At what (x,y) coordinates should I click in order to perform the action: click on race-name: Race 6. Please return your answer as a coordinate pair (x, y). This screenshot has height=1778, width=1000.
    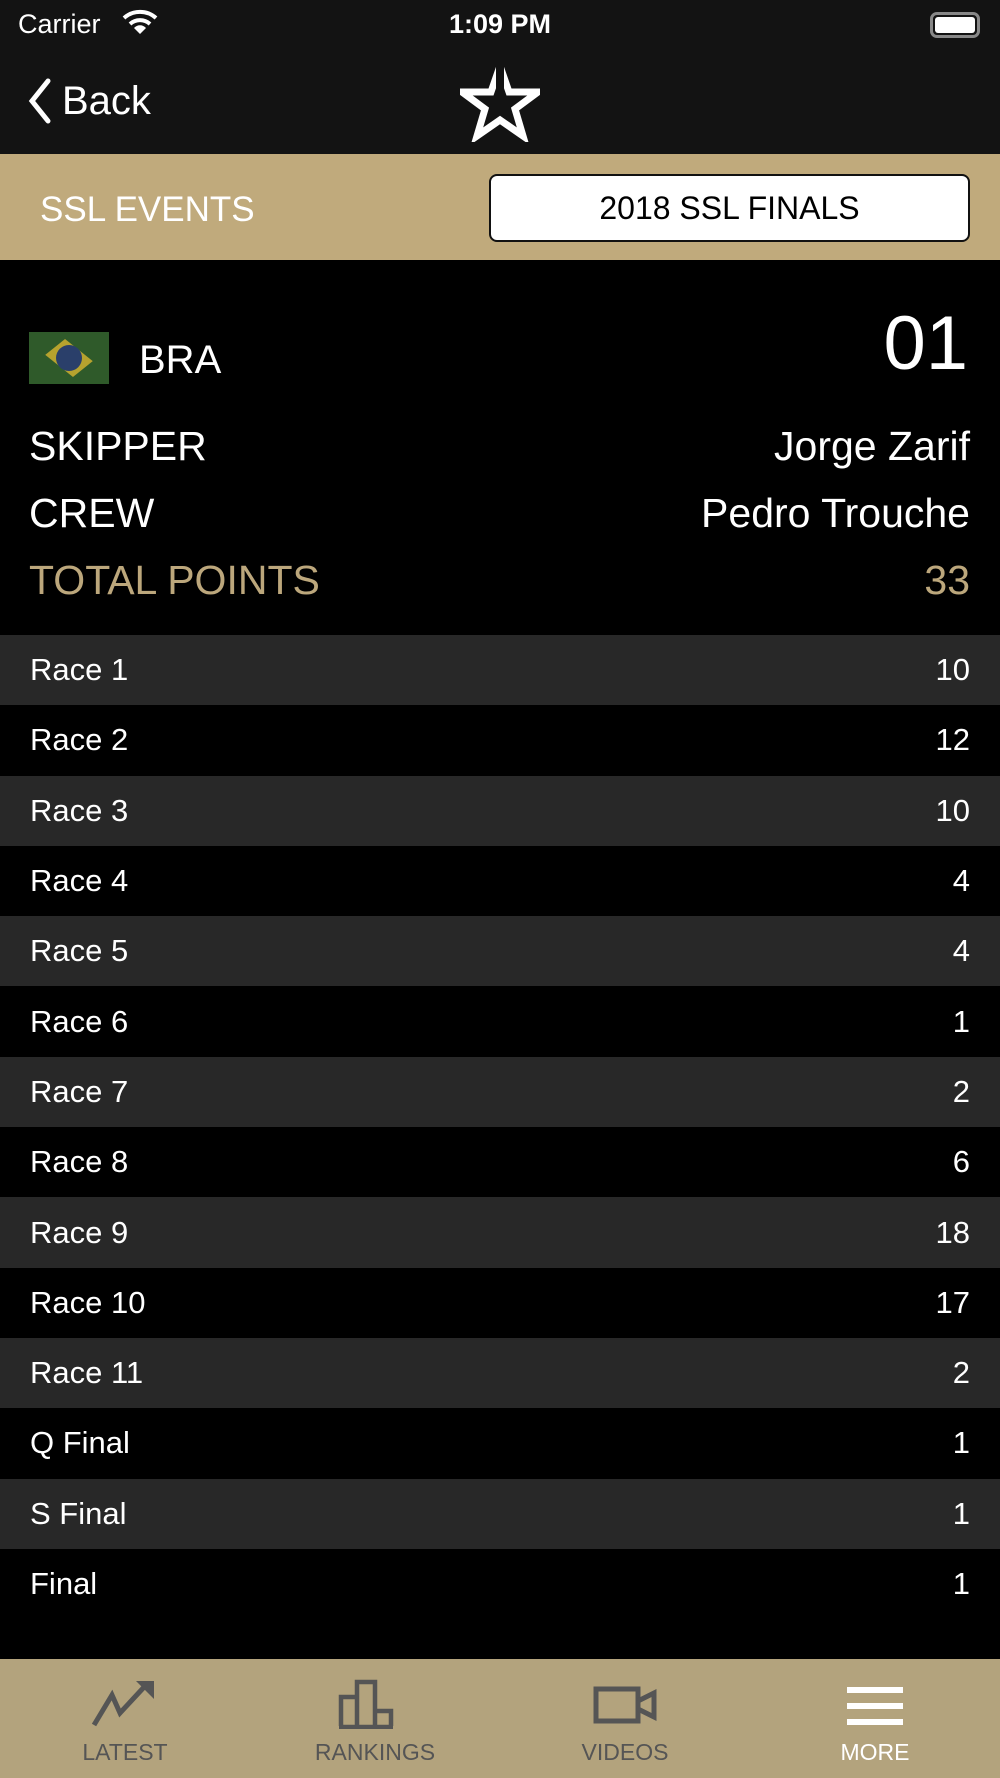
    Looking at the image, I should click on (79, 1021).